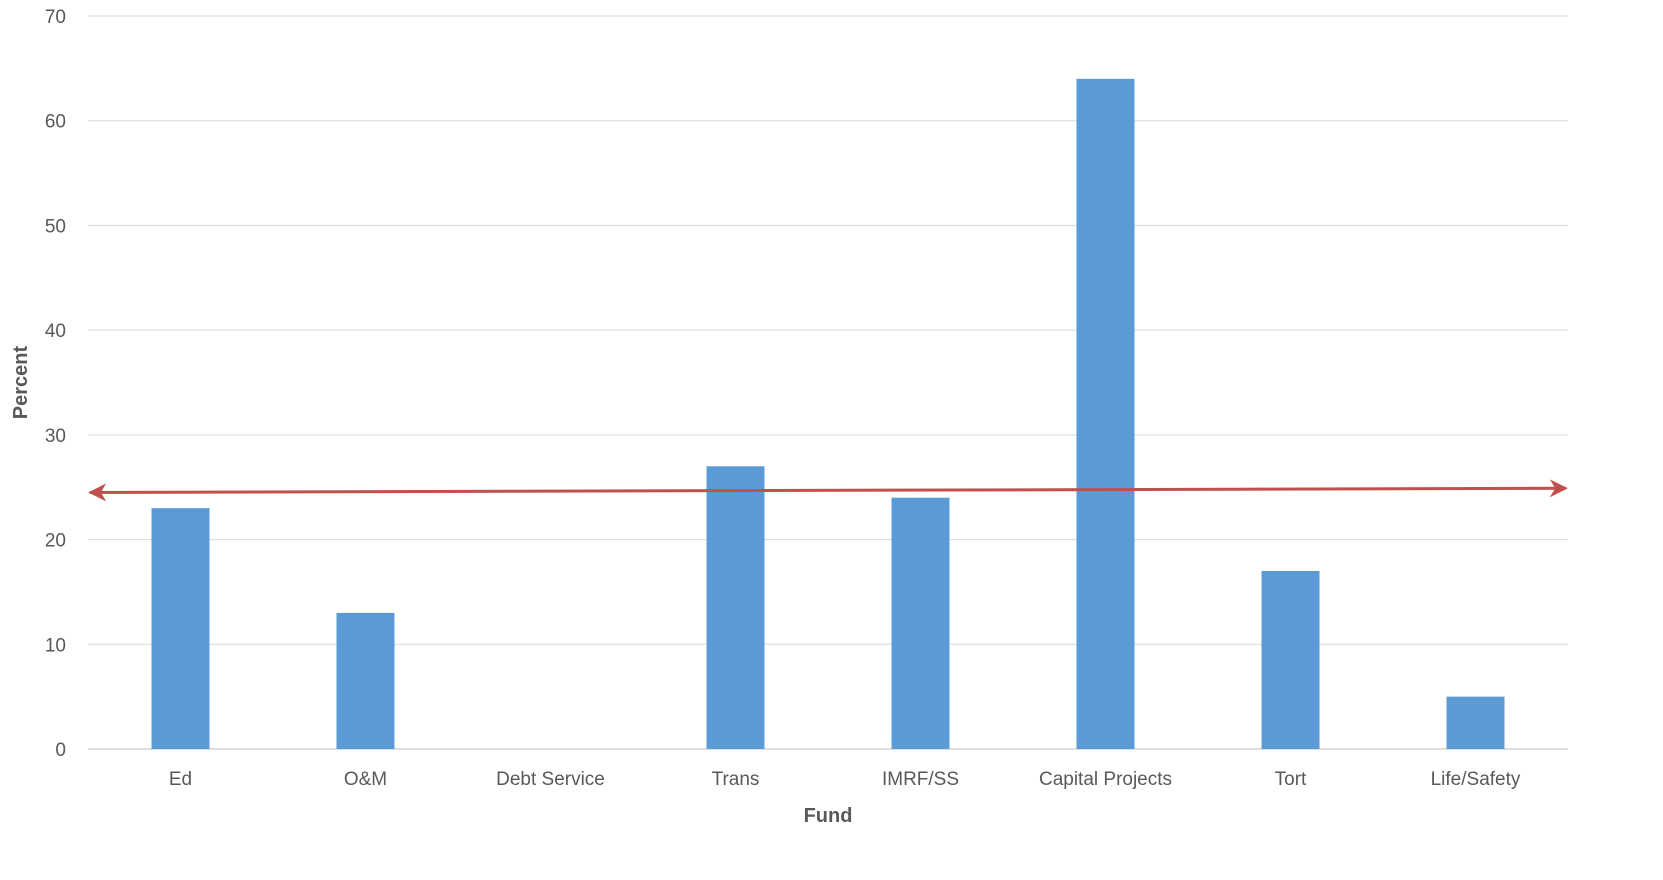 The width and height of the screenshot is (1663, 880). I want to click on x-tick-label: O&M, so click(365, 779).